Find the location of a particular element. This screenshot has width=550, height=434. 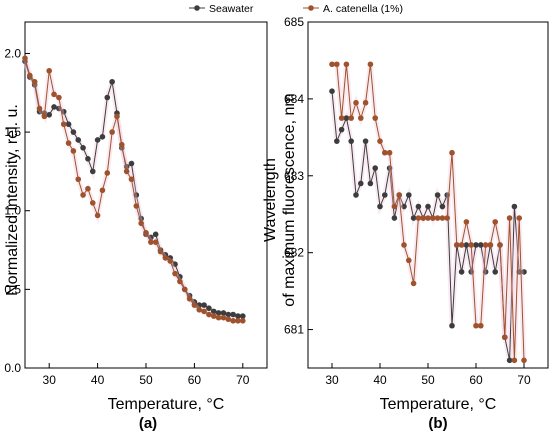

y-tick-label-b-0: 681 is located at coordinates (294, 330).